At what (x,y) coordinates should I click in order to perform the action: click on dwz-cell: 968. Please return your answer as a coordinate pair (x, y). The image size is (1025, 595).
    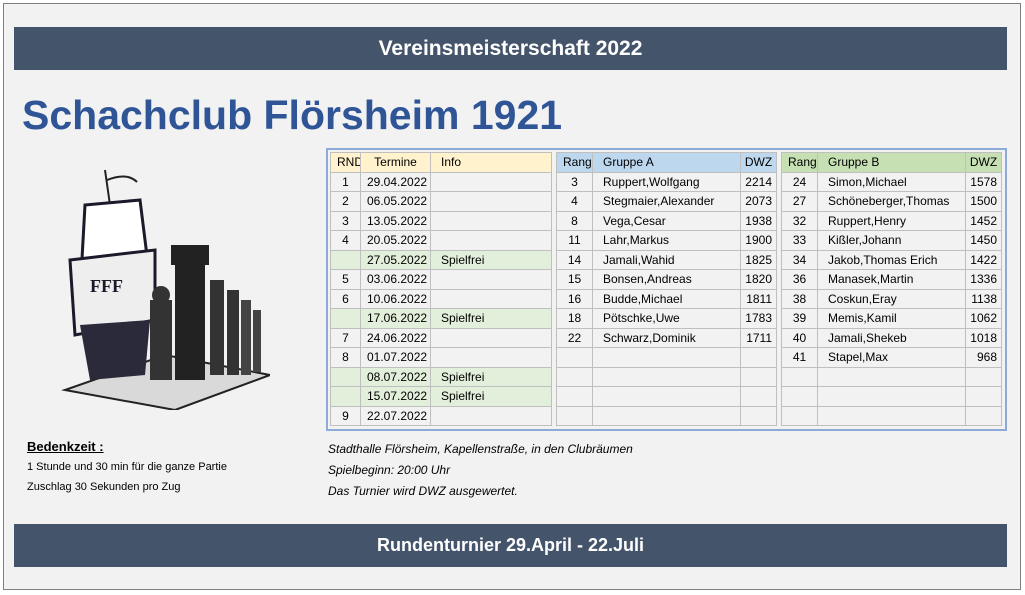
    Looking at the image, I should click on (983, 357).